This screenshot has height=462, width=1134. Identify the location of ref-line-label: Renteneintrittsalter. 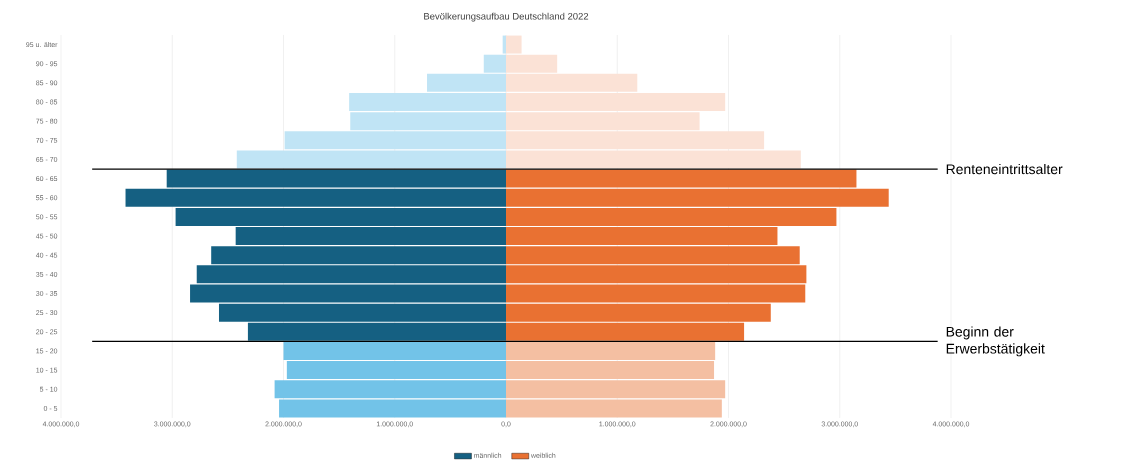
(1004, 169).